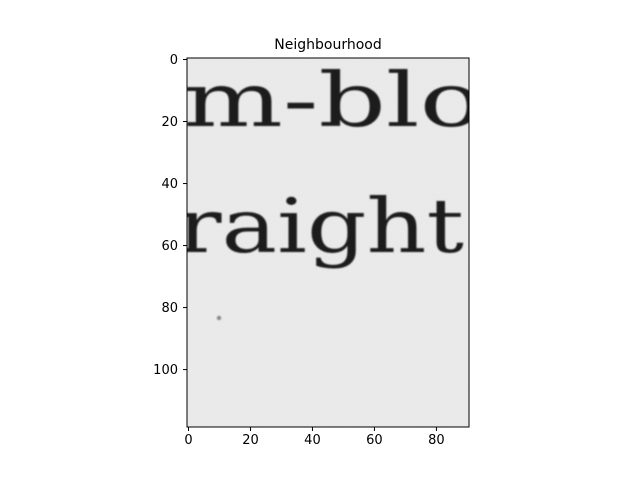  I want to click on chart-title: Neighbourhood, so click(327, 45).